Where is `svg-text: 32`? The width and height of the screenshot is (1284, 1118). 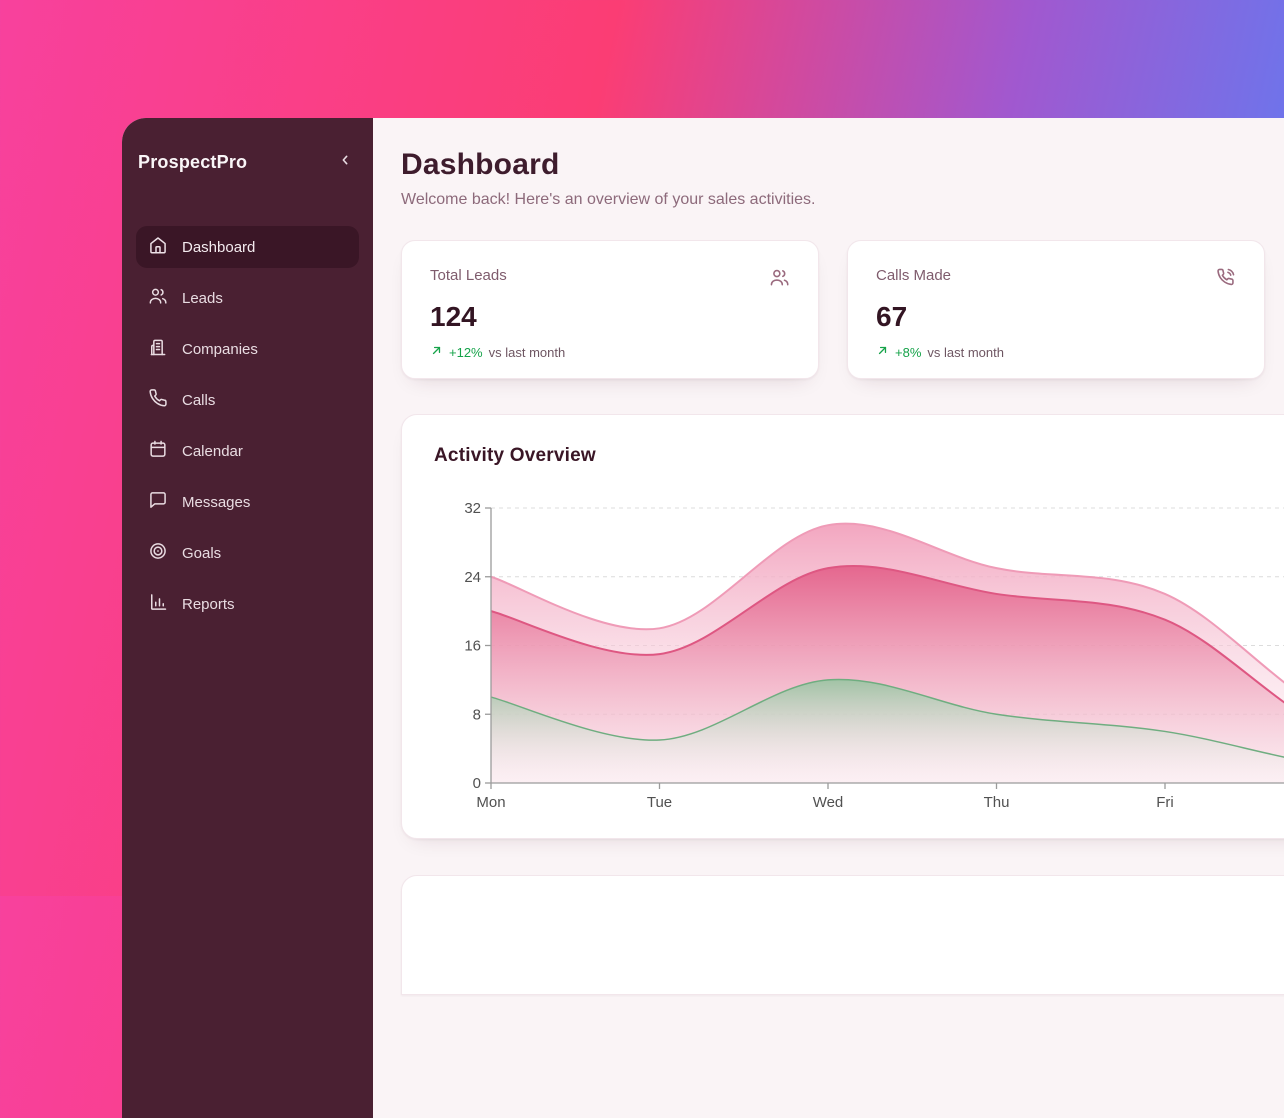
svg-text: 32 is located at coordinates (472, 508).